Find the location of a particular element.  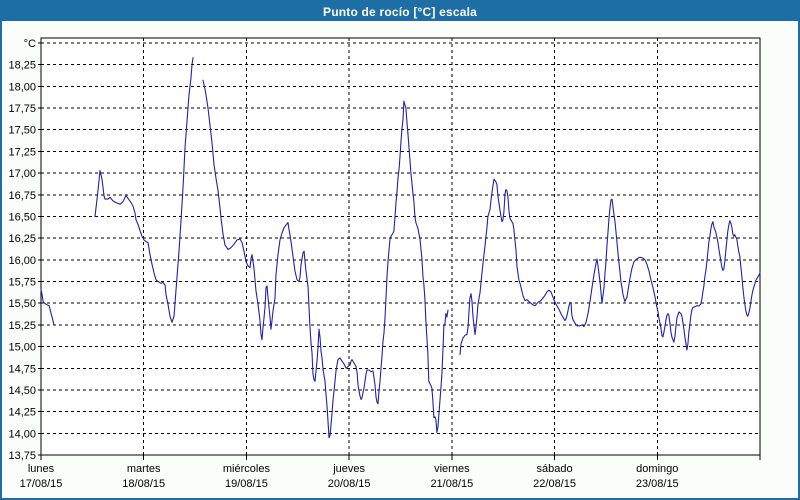

x-date-label: 19/08/15 is located at coordinates (246, 484).